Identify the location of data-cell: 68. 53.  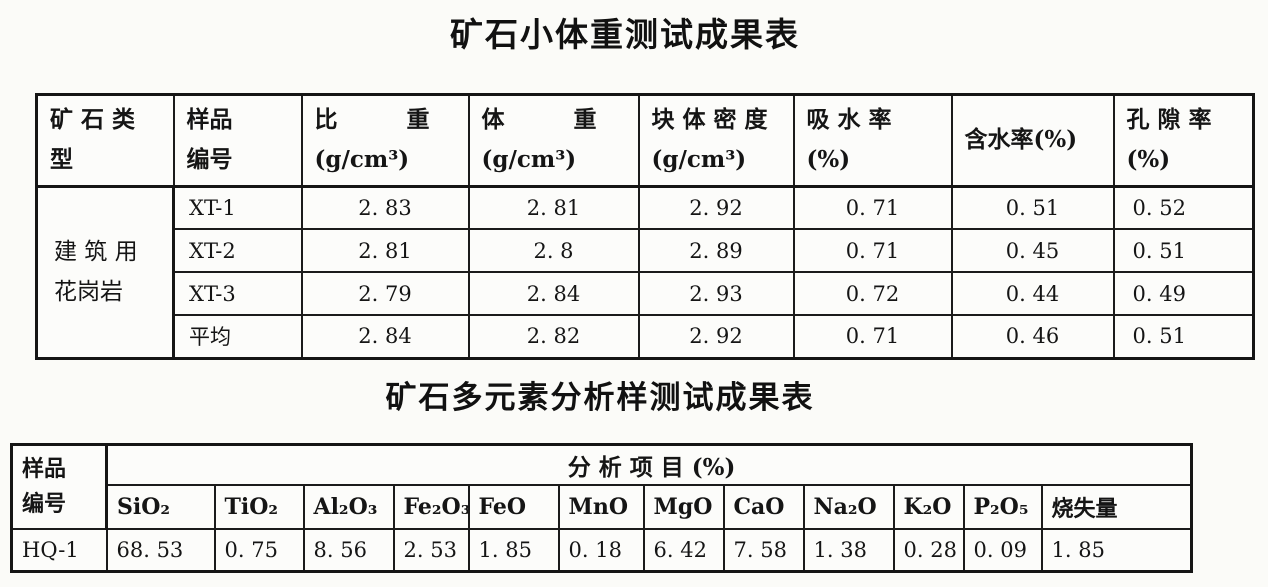
(160, 550).